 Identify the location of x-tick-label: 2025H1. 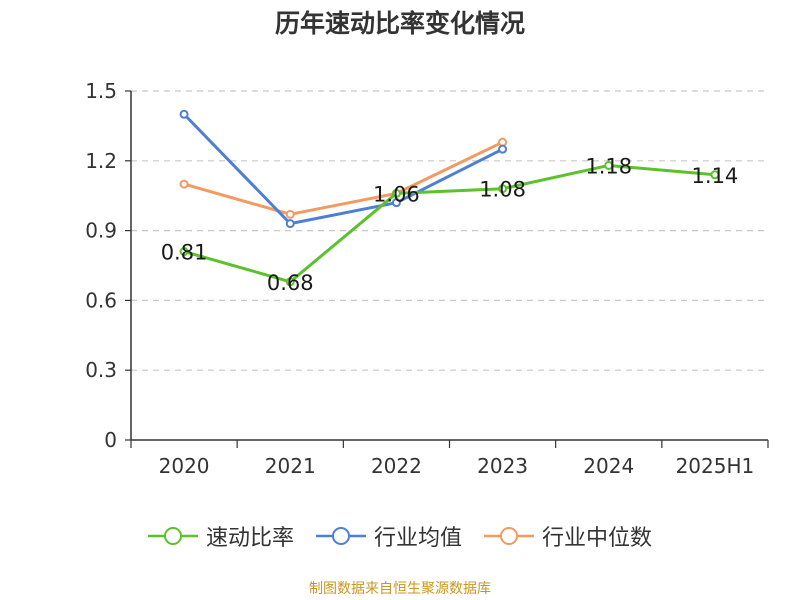
(715, 466).